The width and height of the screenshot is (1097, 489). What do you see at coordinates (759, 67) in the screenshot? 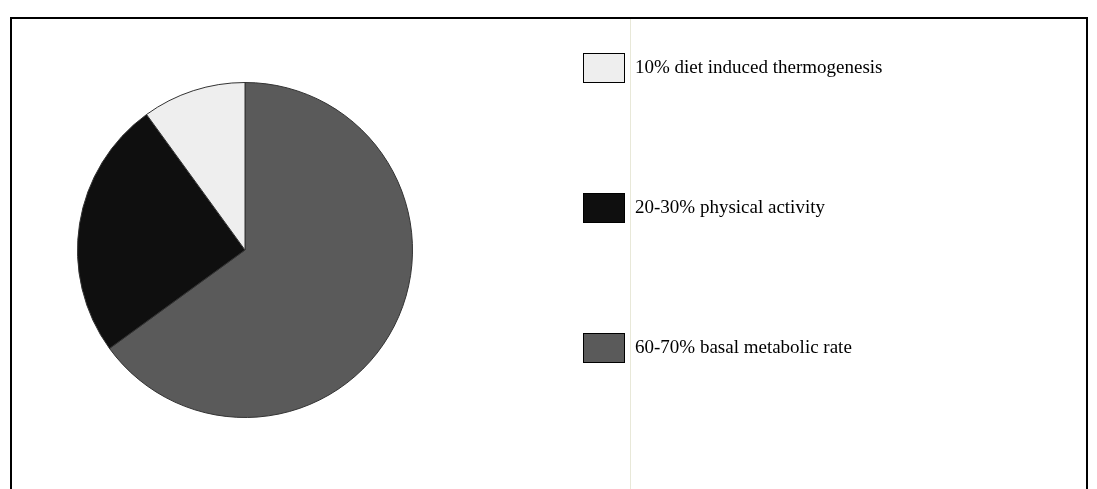
I see `legend-label: 10% diet induced thermogenesis` at bounding box center [759, 67].